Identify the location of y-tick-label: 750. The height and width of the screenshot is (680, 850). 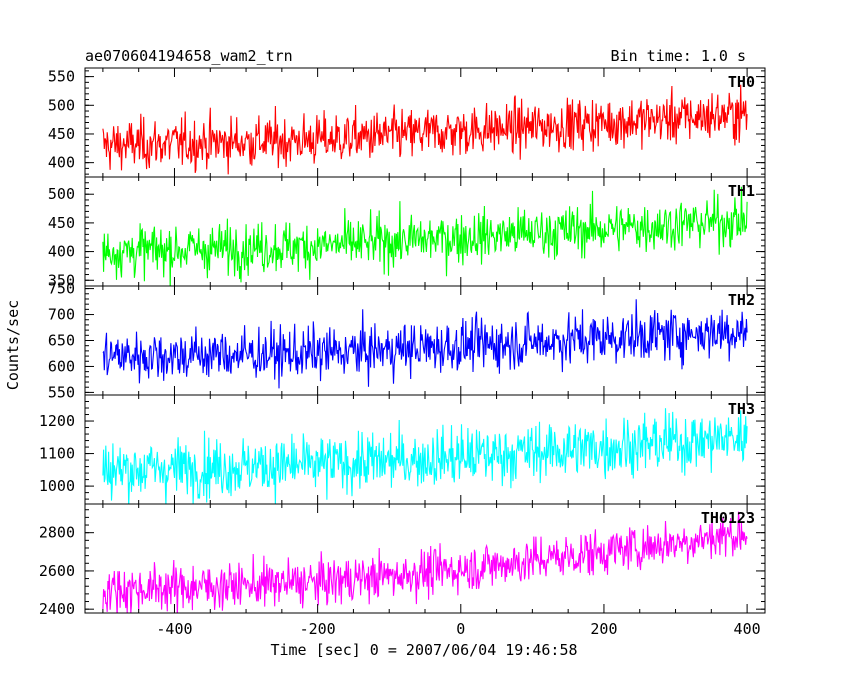
(61, 289).